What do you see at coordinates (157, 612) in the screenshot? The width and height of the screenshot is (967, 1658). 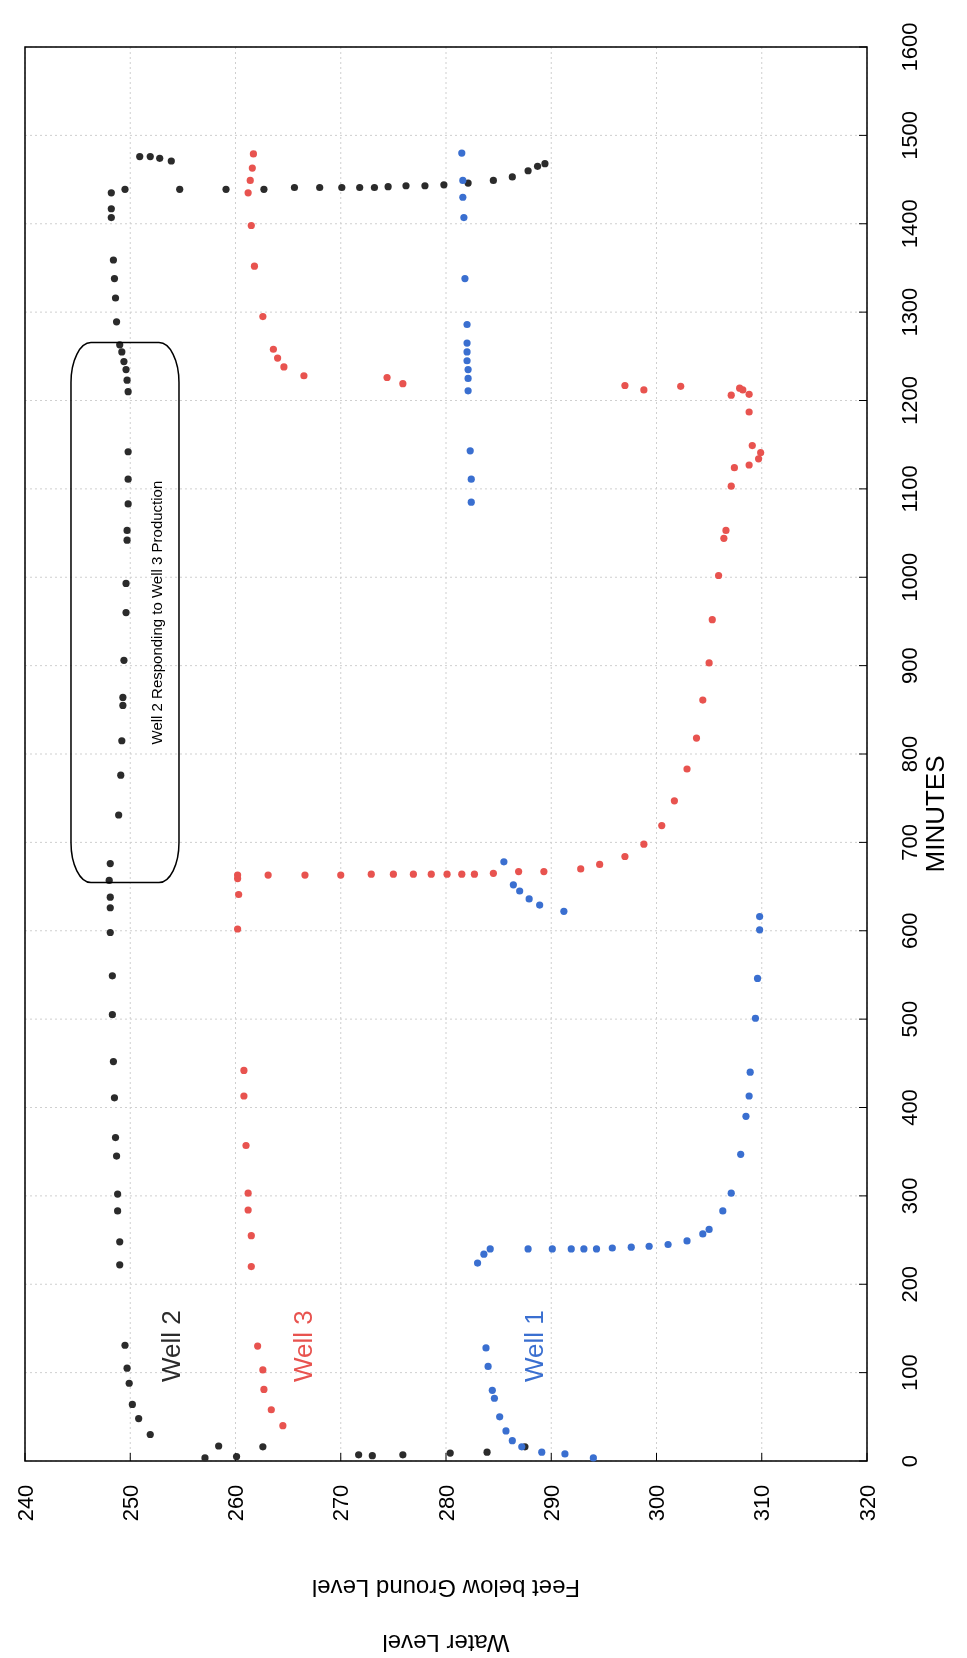 I see `annotation: Well 2 Responding to Well 3 Production` at bounding box center [157, 612].